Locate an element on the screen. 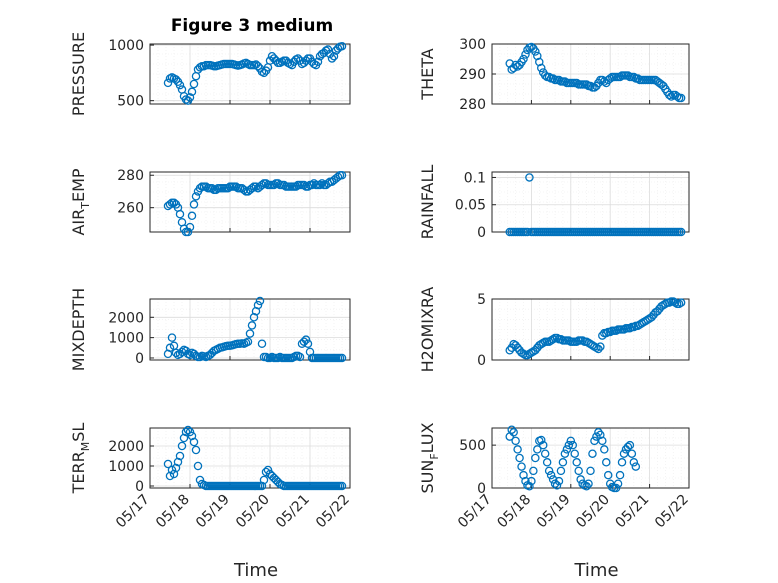  panel-h2omixra: 0 5 H2OMIXRA is located at coordinates (554, 329).